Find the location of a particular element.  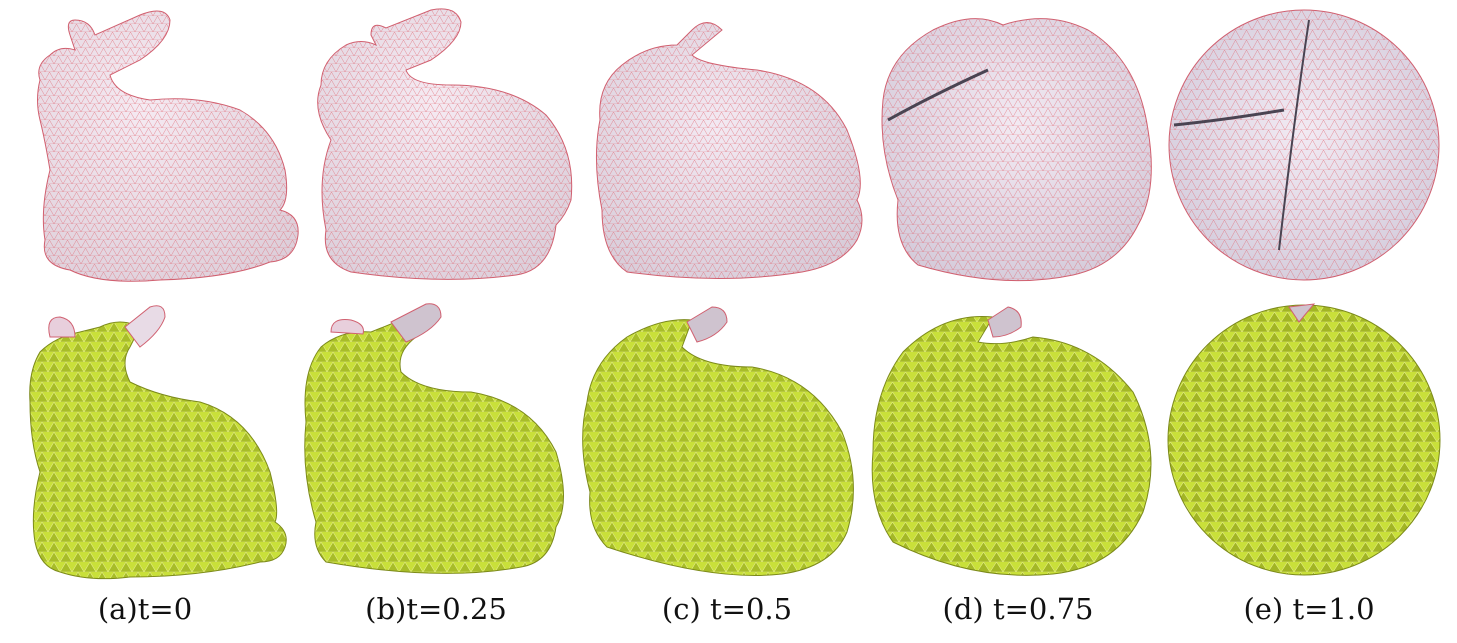

caption-c: (c) t=0.5 is located at coordinates (727, 609).